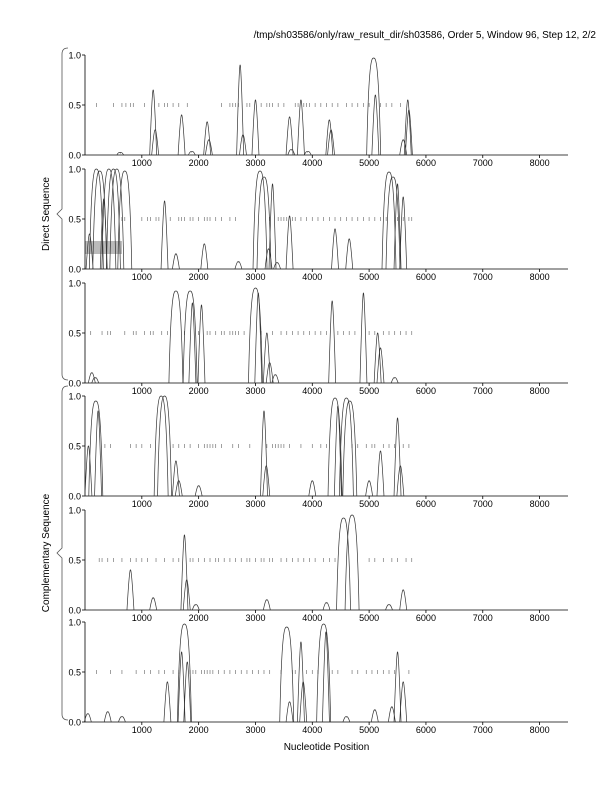 This screenshot has width=612, height=792. I want to click on group-label: Complementary Sequence, so click(46, 552).